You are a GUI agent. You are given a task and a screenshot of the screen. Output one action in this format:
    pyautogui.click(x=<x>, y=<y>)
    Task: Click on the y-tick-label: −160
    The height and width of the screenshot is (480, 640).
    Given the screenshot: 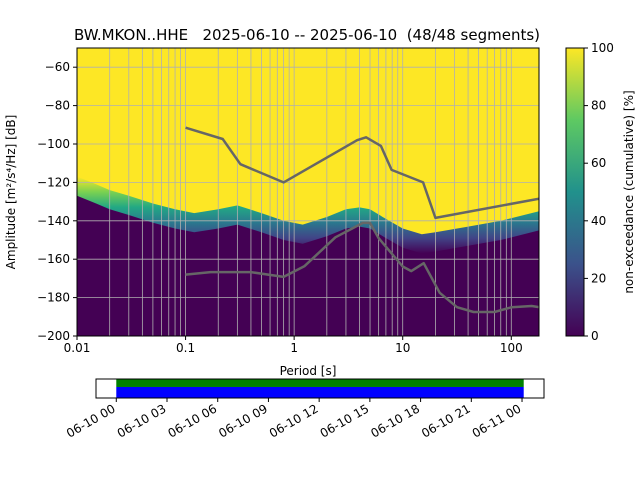 What is the action you would take?
    pyautogui.click(x=53, y=259)
    